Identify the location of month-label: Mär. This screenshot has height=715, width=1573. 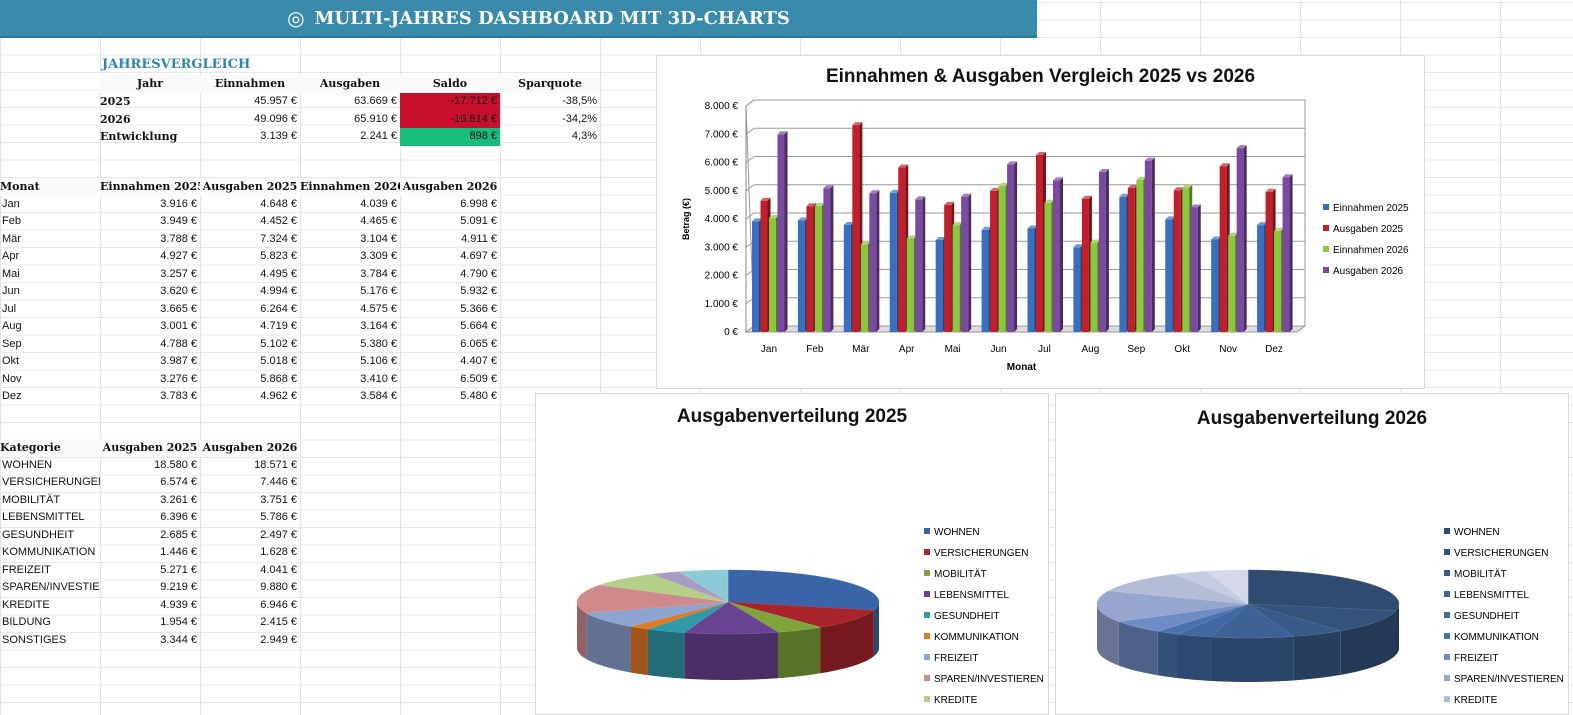
(11, 238).